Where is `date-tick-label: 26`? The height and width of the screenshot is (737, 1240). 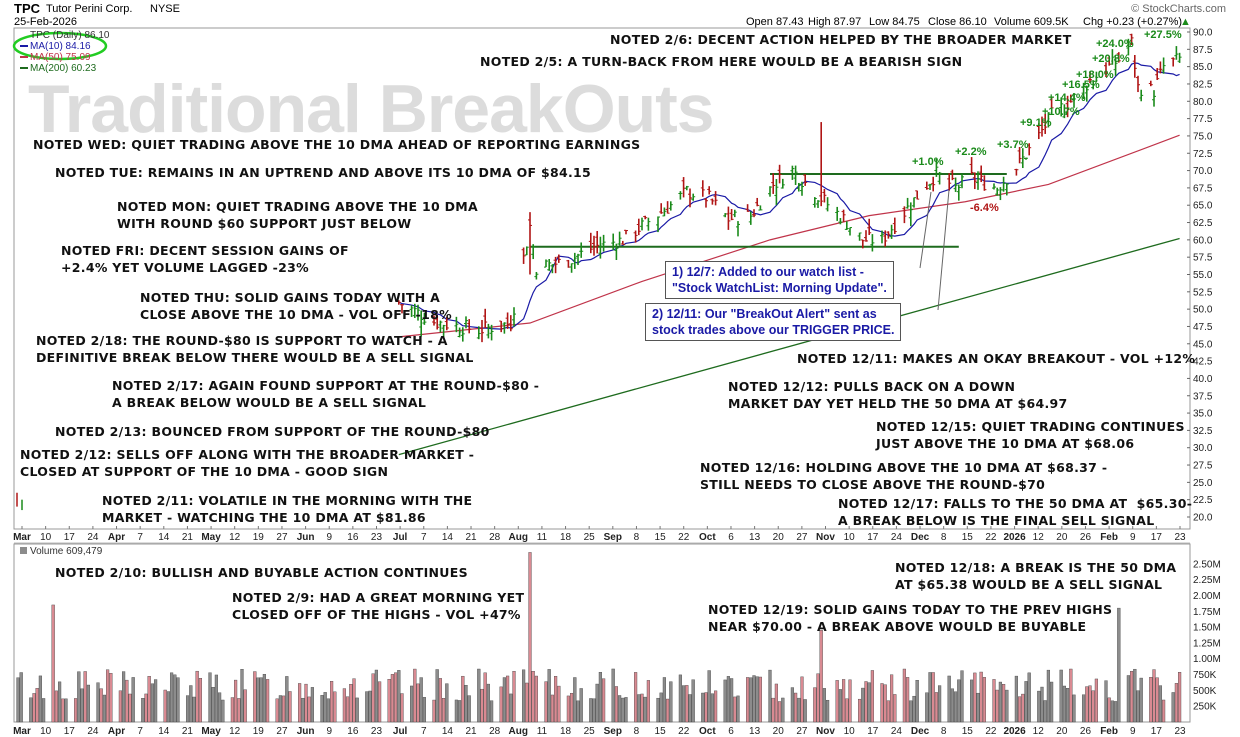
date-tick-label: 26 is located at coordinates (1086, 731).